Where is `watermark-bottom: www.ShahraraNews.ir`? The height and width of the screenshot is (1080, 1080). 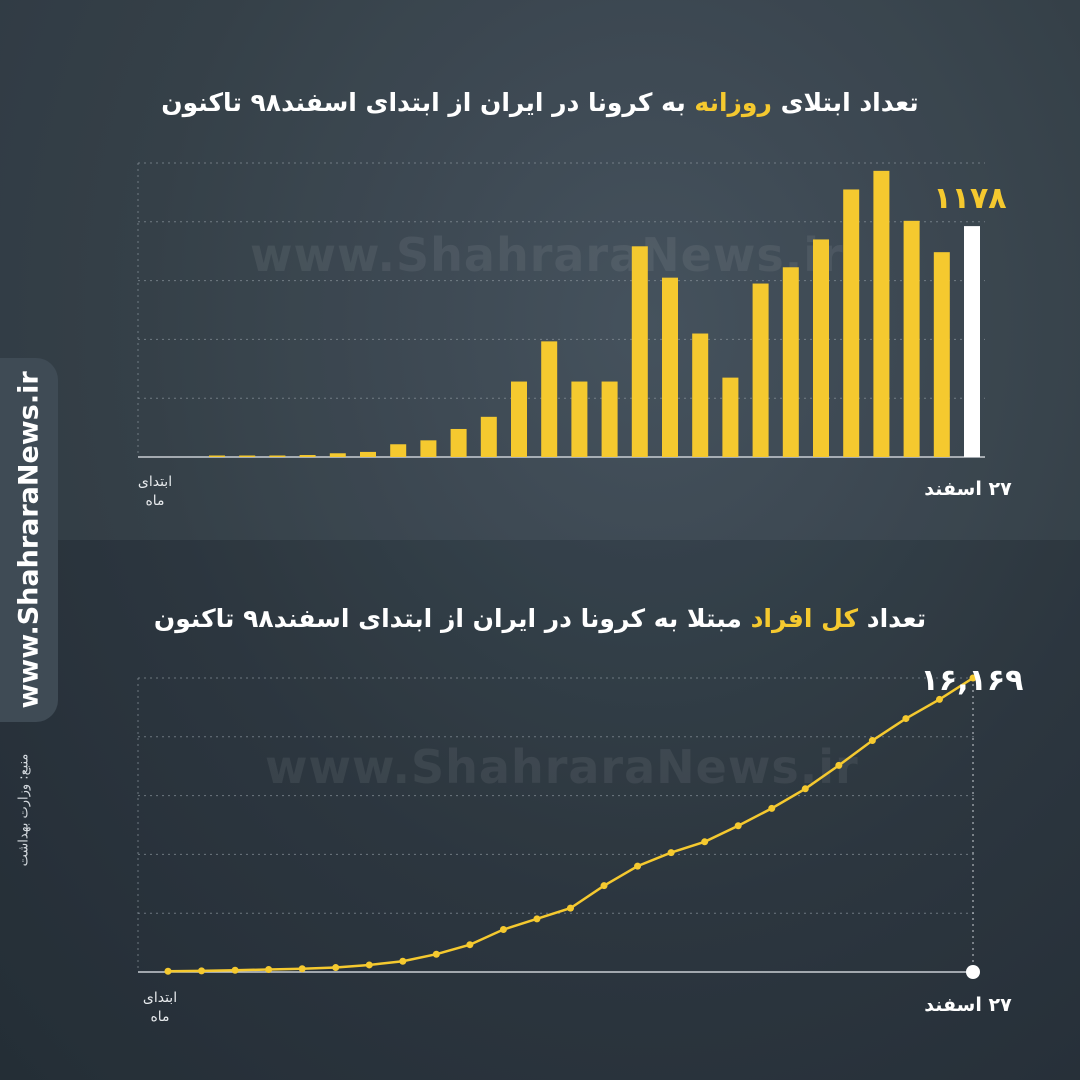
watermark-bottom: www.ShahraraNews.ir is located at coordinates (562, 767).